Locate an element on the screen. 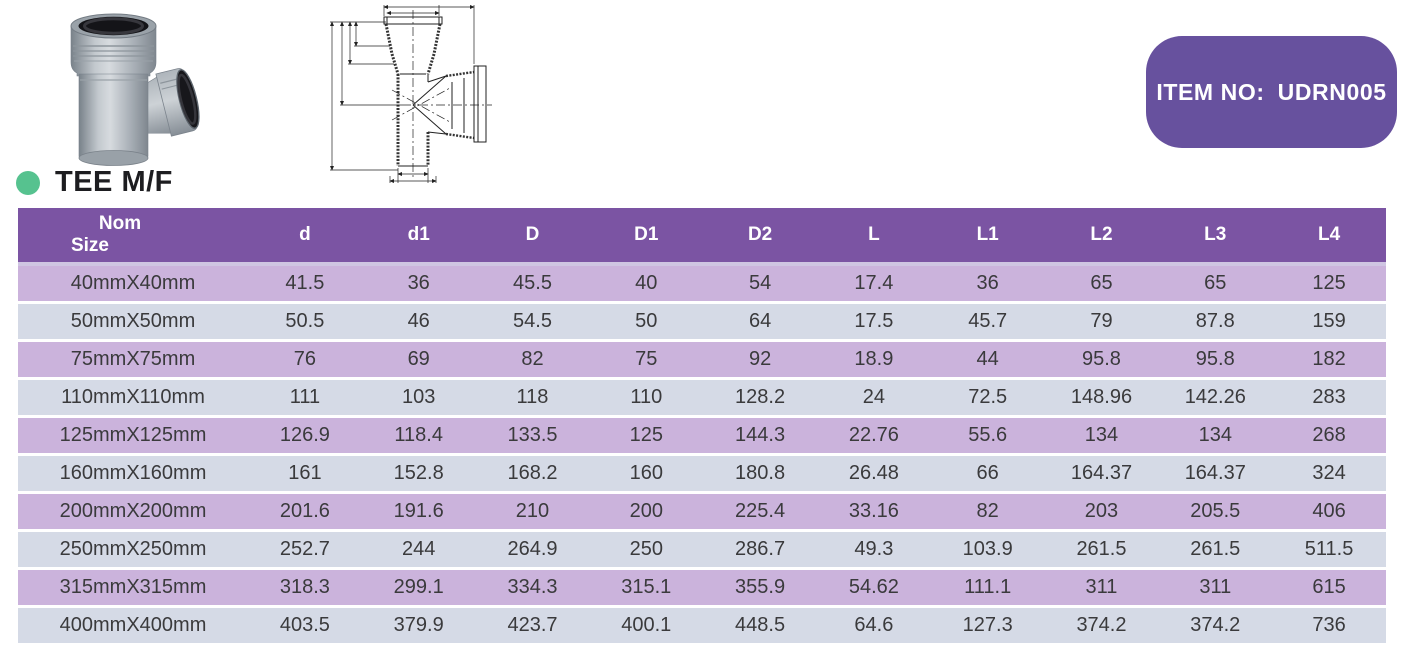  size-cell: 40mmX40mm is located at coordinates (133, 284).